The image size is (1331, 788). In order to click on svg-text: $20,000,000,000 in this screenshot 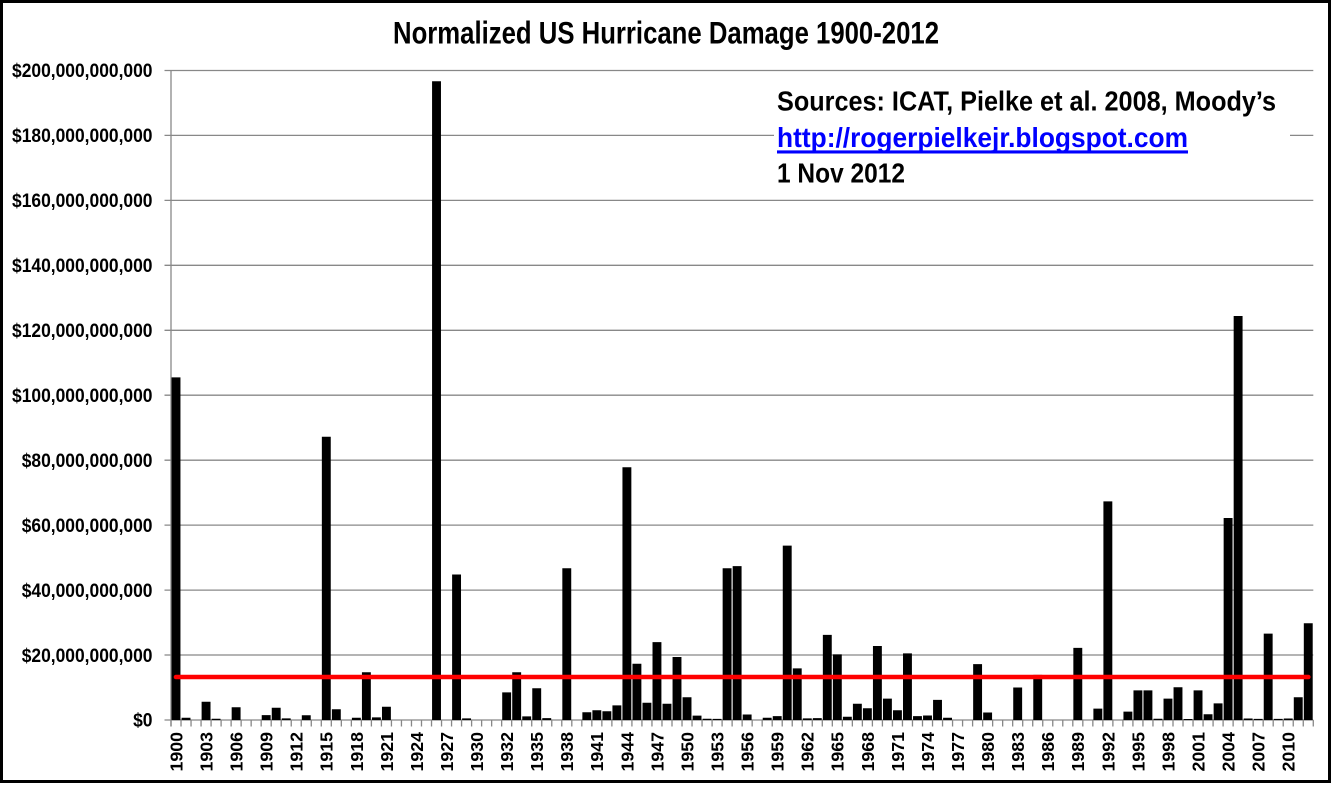, I will do `click(87, 656)`.